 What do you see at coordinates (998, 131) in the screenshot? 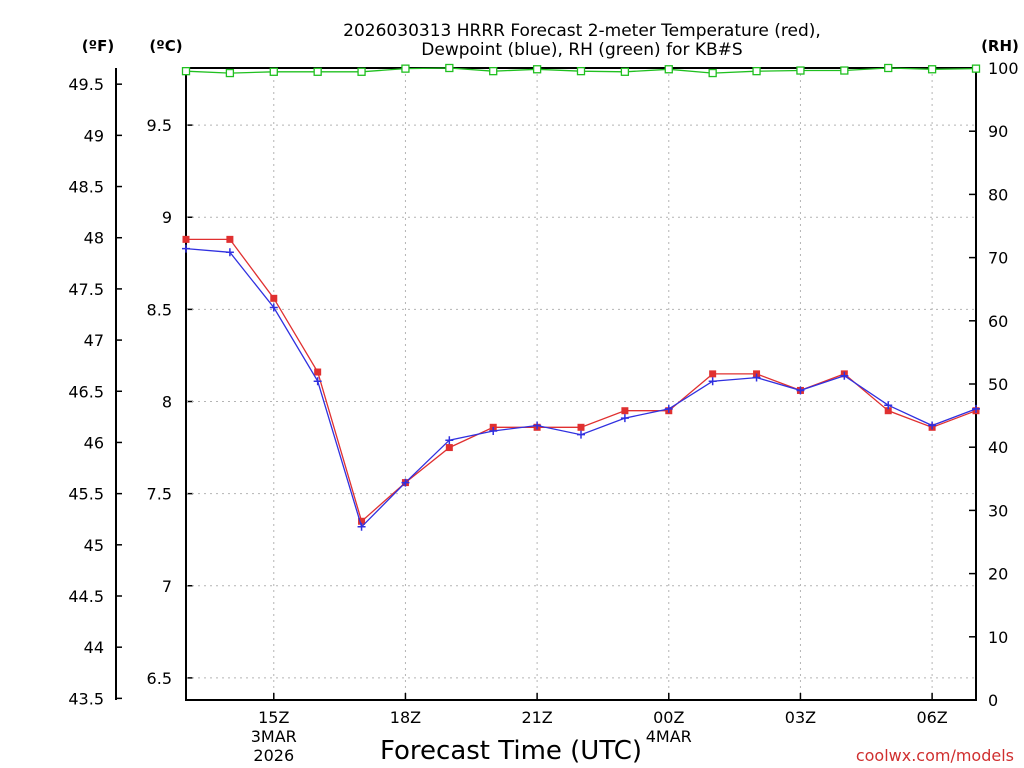
I see `rh-tick-label: 90` at bounding box center [998, 131].